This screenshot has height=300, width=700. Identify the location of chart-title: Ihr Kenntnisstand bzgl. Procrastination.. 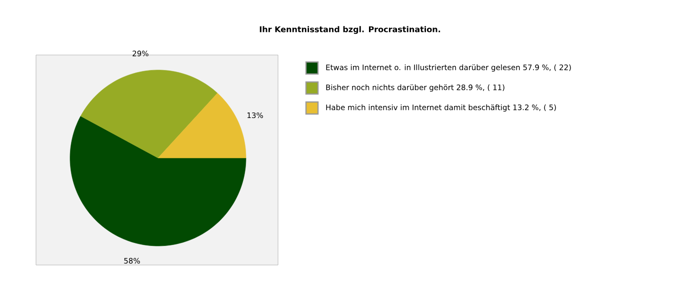
(350, 30).